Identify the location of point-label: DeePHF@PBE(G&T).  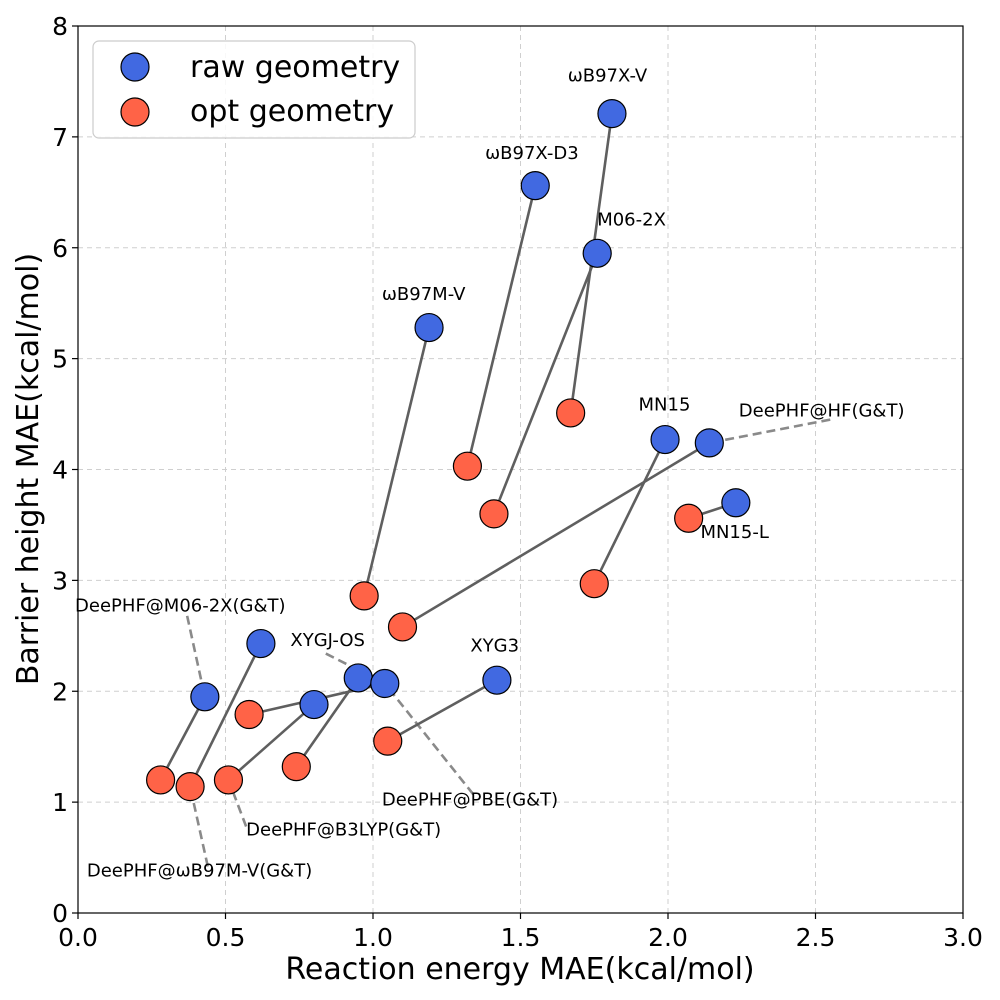
(470, 799).